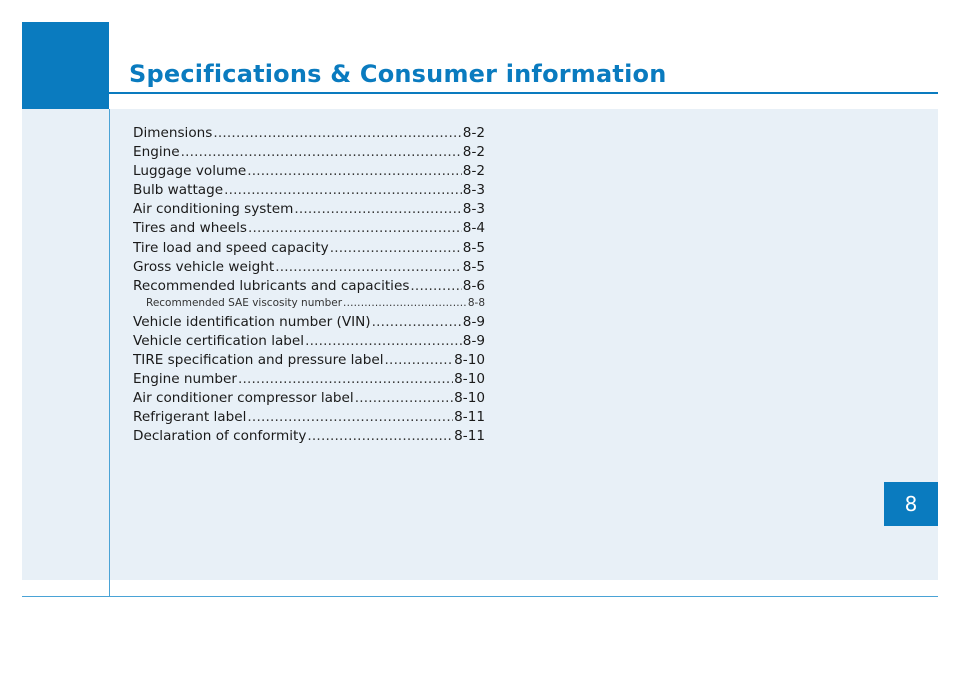 This screenshot has width=960, height=689. What do you see at coordinates (190, 171) in the screenshot?
I see `toc-entry-label: Luggage volume` at bounding box center [190, 171].